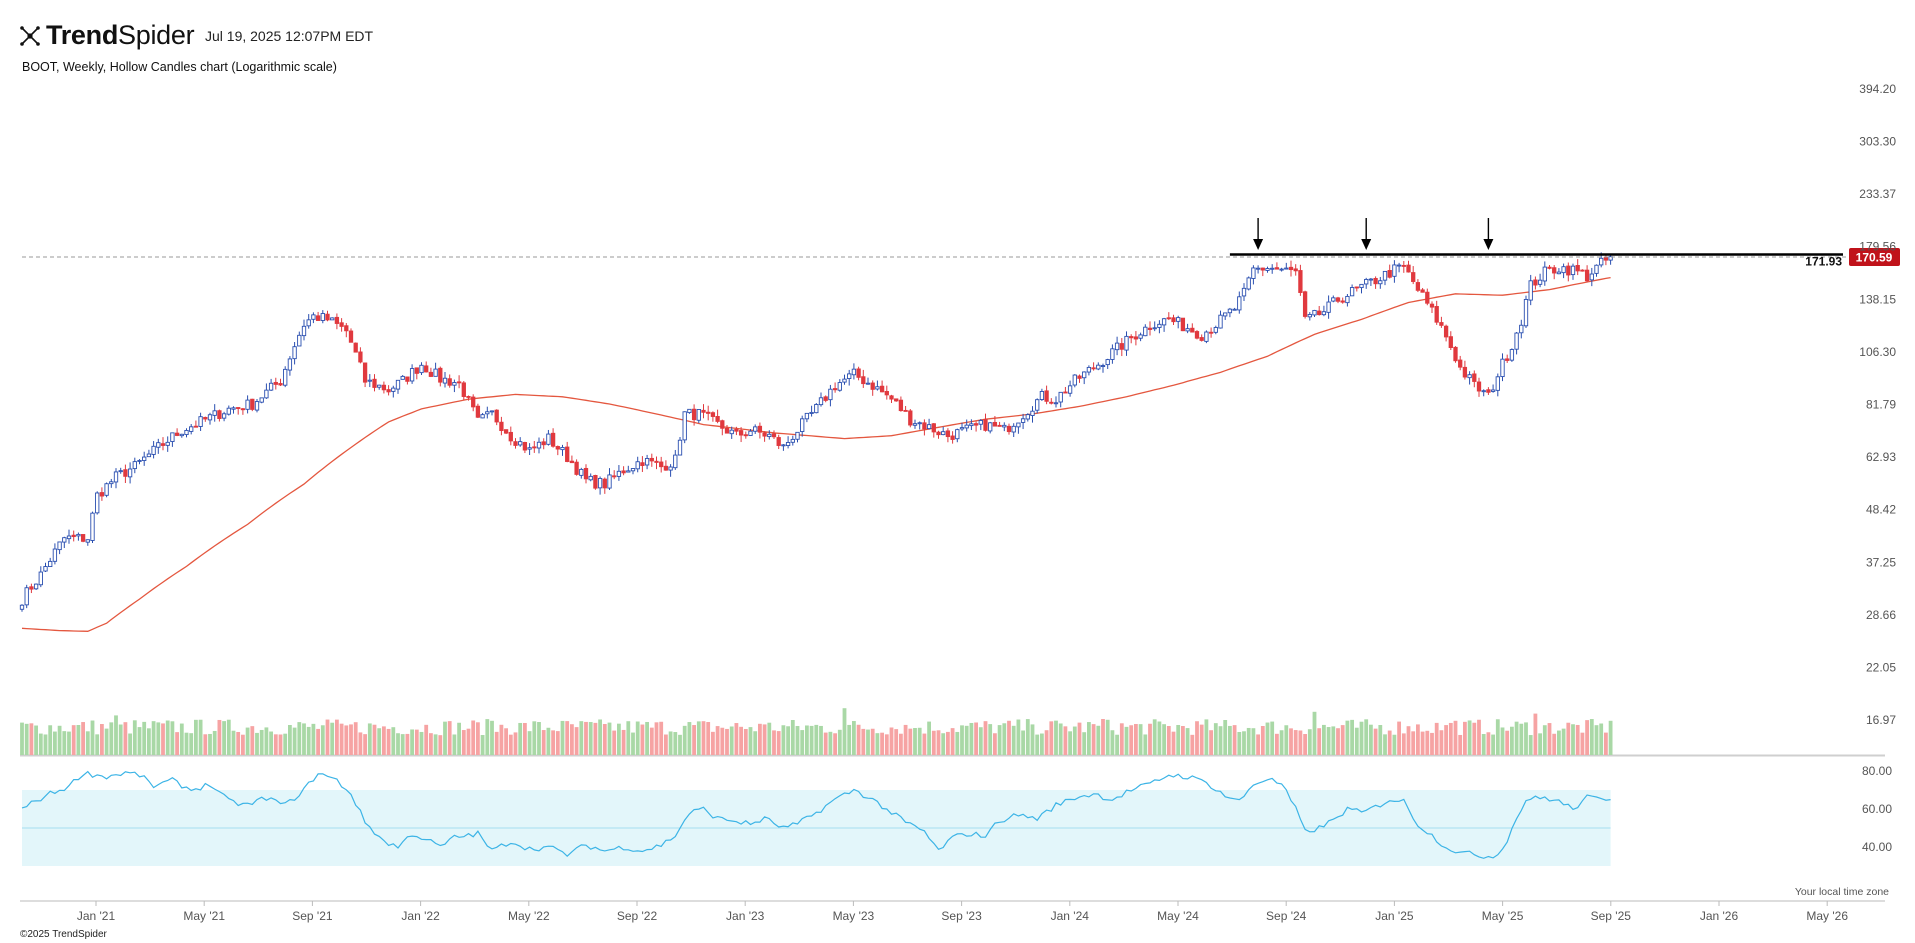 The image size is (1915, 943). What do you see at coordinates (1366, 244) in the screenshot?
I see `down-arrow-icon` at bounding box center [1366, 244].